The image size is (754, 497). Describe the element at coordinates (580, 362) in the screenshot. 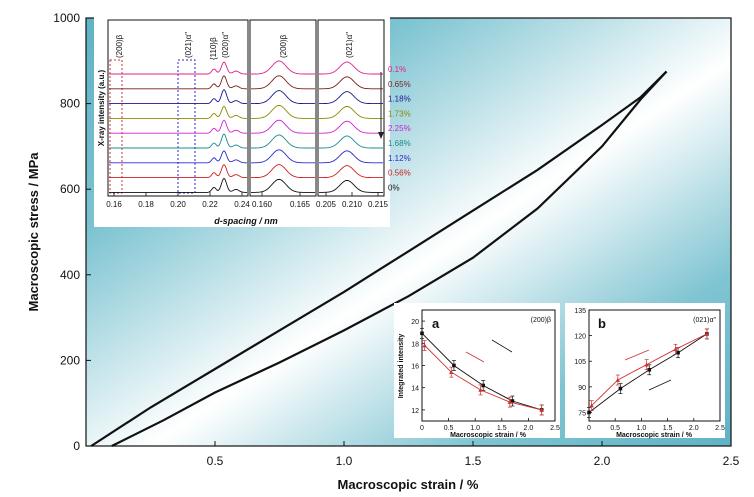

I see `b-y-tick-label: 105` at that location.